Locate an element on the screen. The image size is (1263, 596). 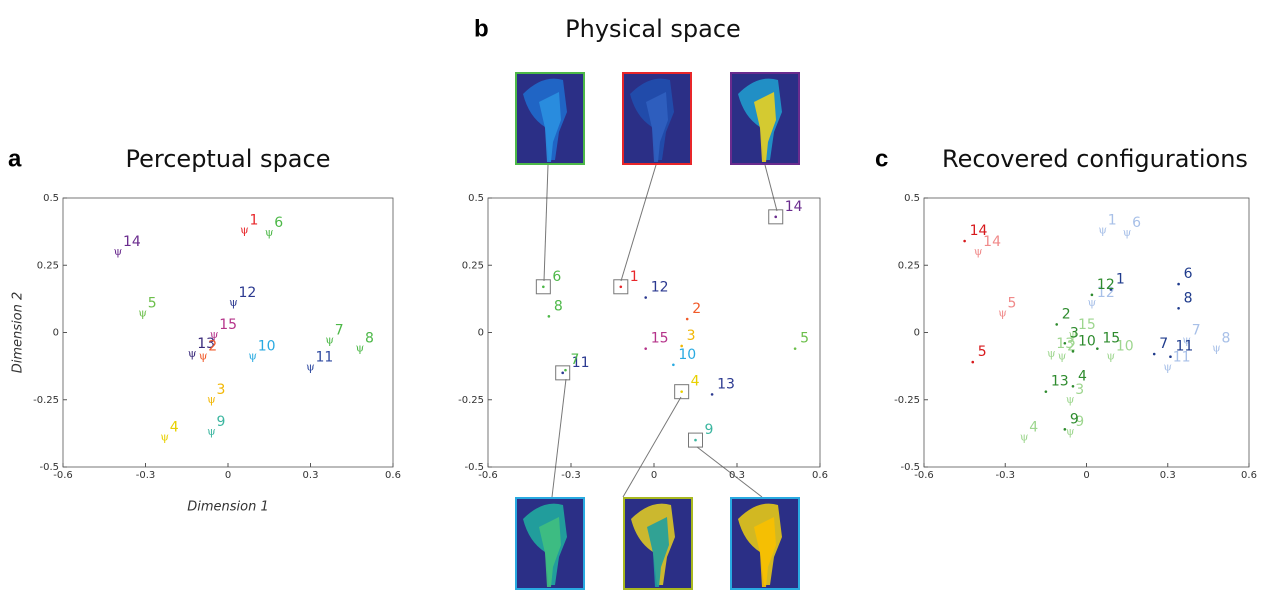
panel-label: a is located at coordinates (15, 158).